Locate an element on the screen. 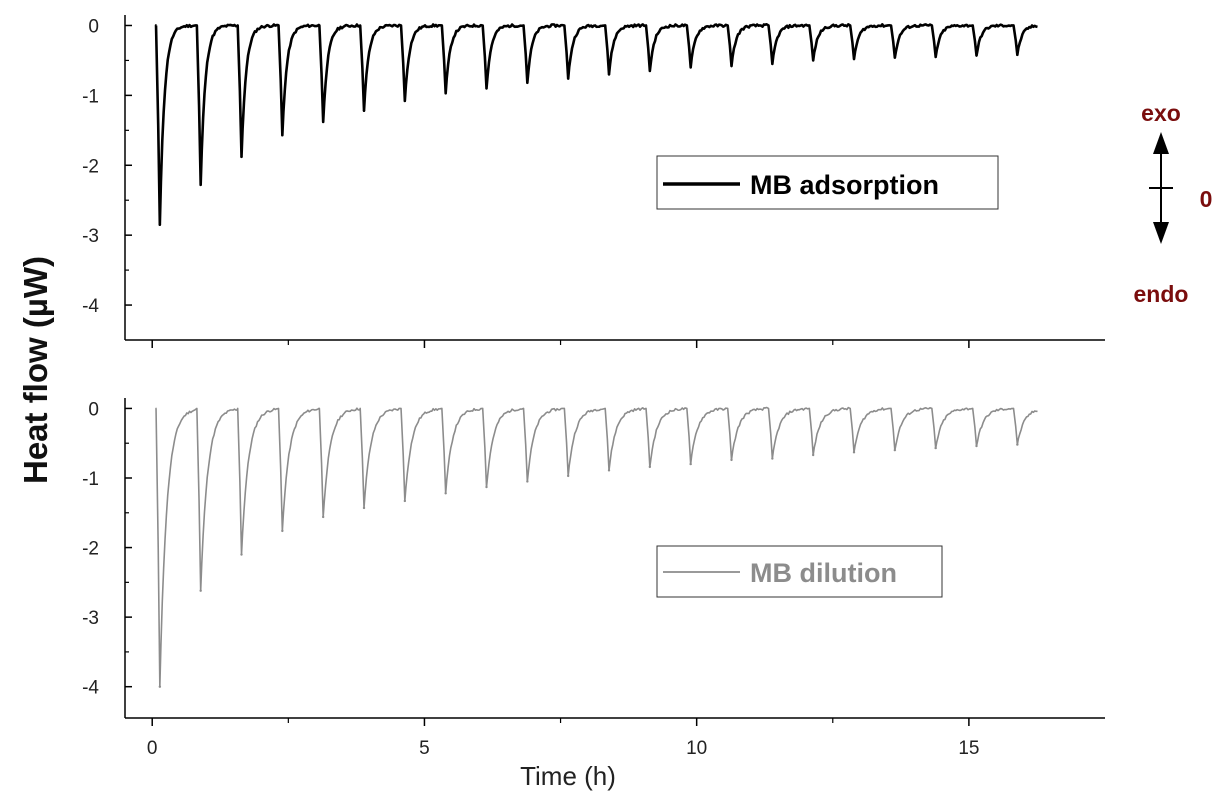 The width and height of the screenshot is (1214, 795). legend-top: MB adsorption is located at coordinates (827, 182).